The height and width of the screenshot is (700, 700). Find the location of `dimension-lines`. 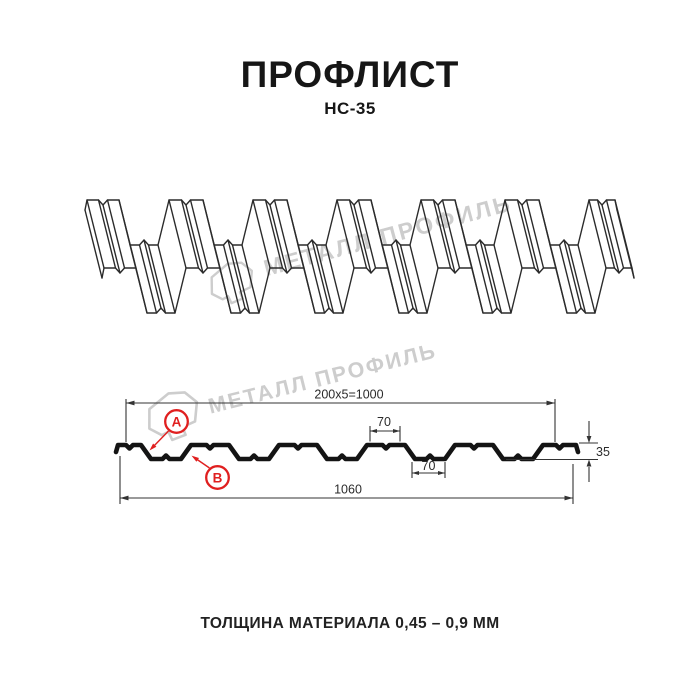

dimension-lines is located at coordinates (358, 451).